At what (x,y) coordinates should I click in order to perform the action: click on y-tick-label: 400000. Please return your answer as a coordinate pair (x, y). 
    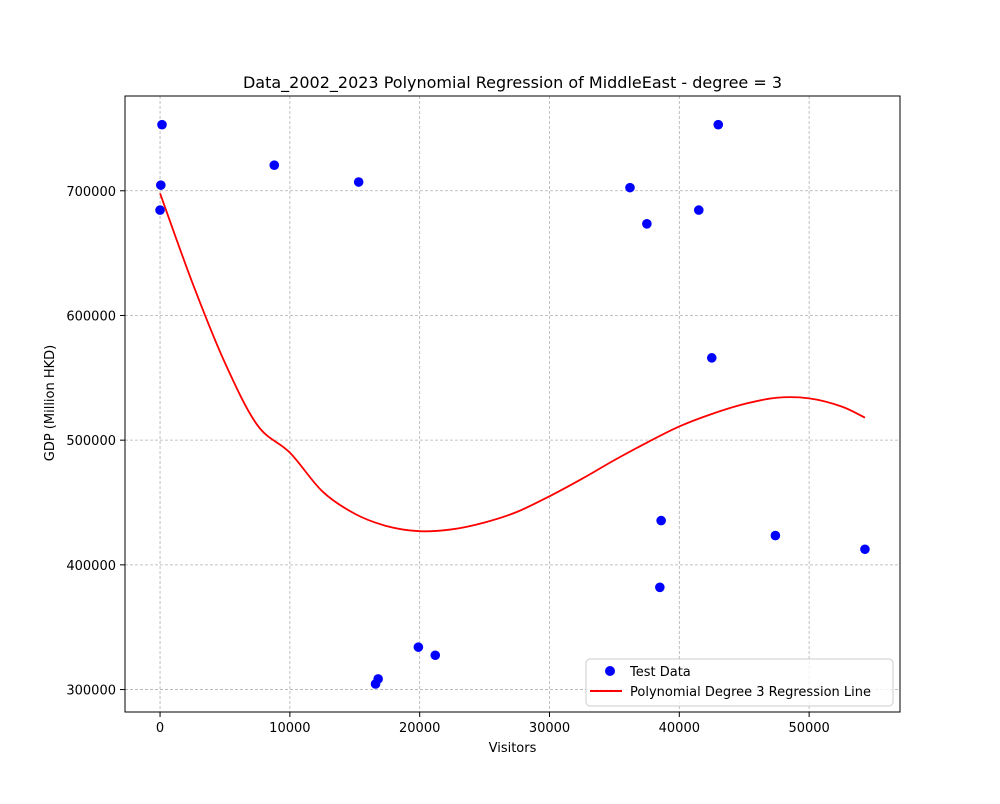
    Looking at the image, I should click on (91, 566).